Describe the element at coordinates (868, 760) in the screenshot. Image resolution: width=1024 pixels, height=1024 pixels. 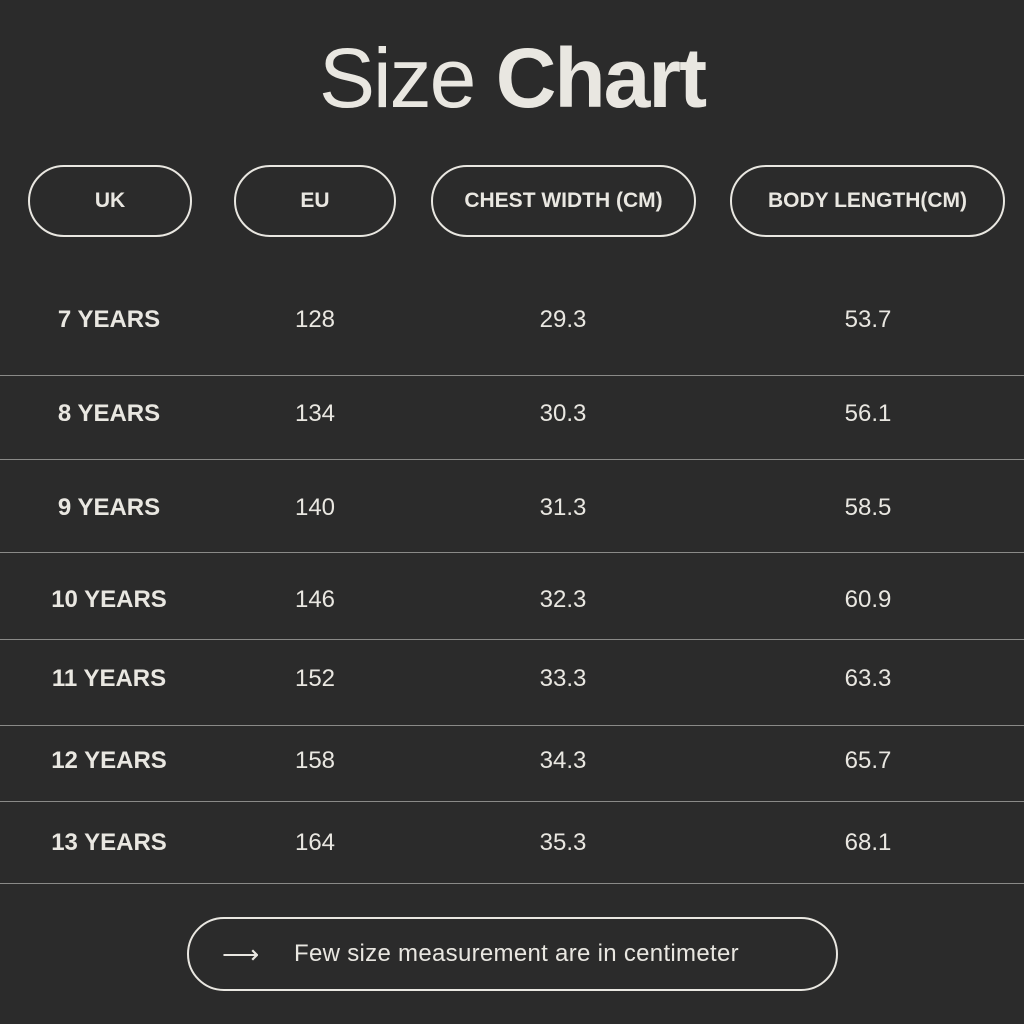
I see `cell-body: 65.7` at that location.